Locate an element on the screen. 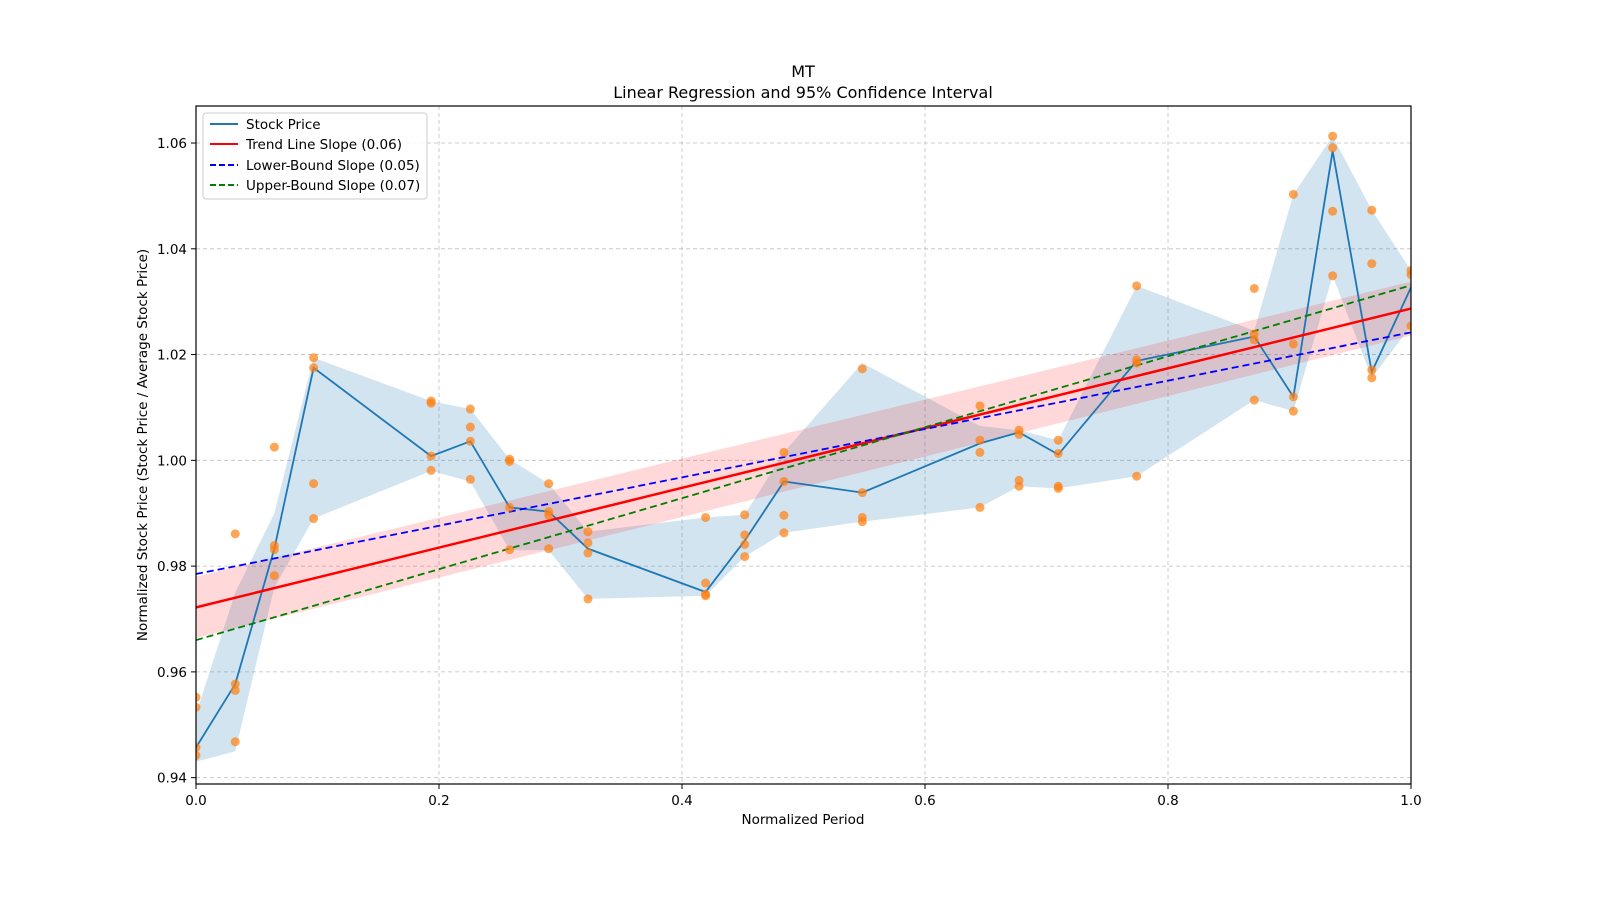 Image resolution: width=1600 pixels, height=900 pixels. x-tick-label: 0.0 is located at coordinates (195, 801).